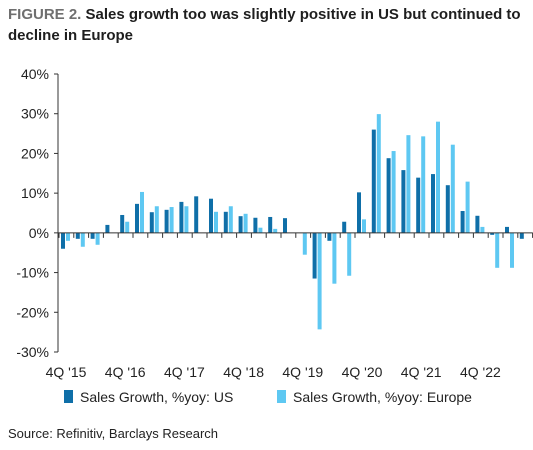  Describe the element at coordinates (184, 372) in the screenshot. I see `x-tick-label: 4Q '17` at that location.